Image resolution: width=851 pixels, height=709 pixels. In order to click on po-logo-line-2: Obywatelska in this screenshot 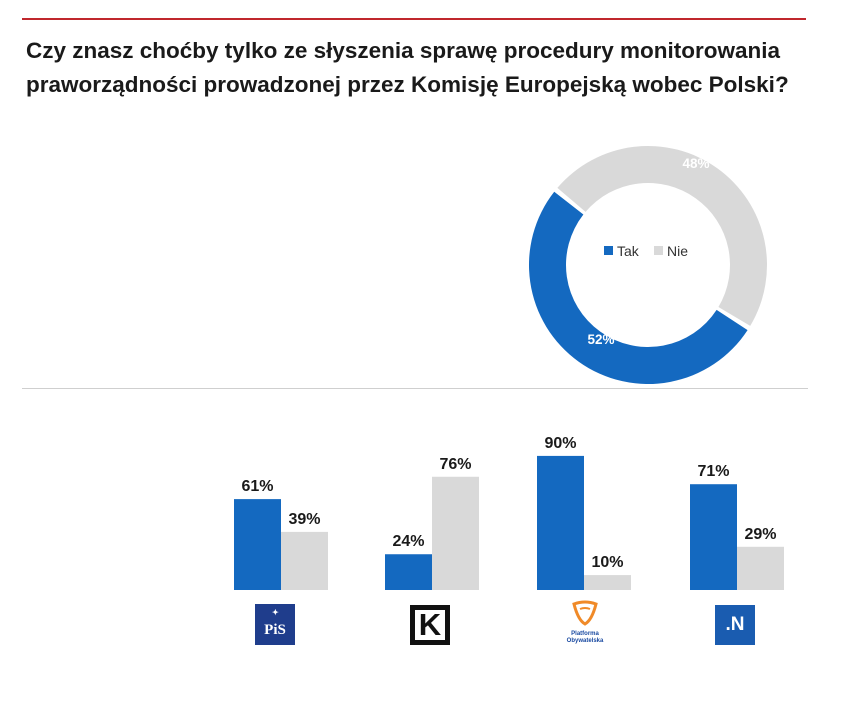, I will do `click(585, 640)`.